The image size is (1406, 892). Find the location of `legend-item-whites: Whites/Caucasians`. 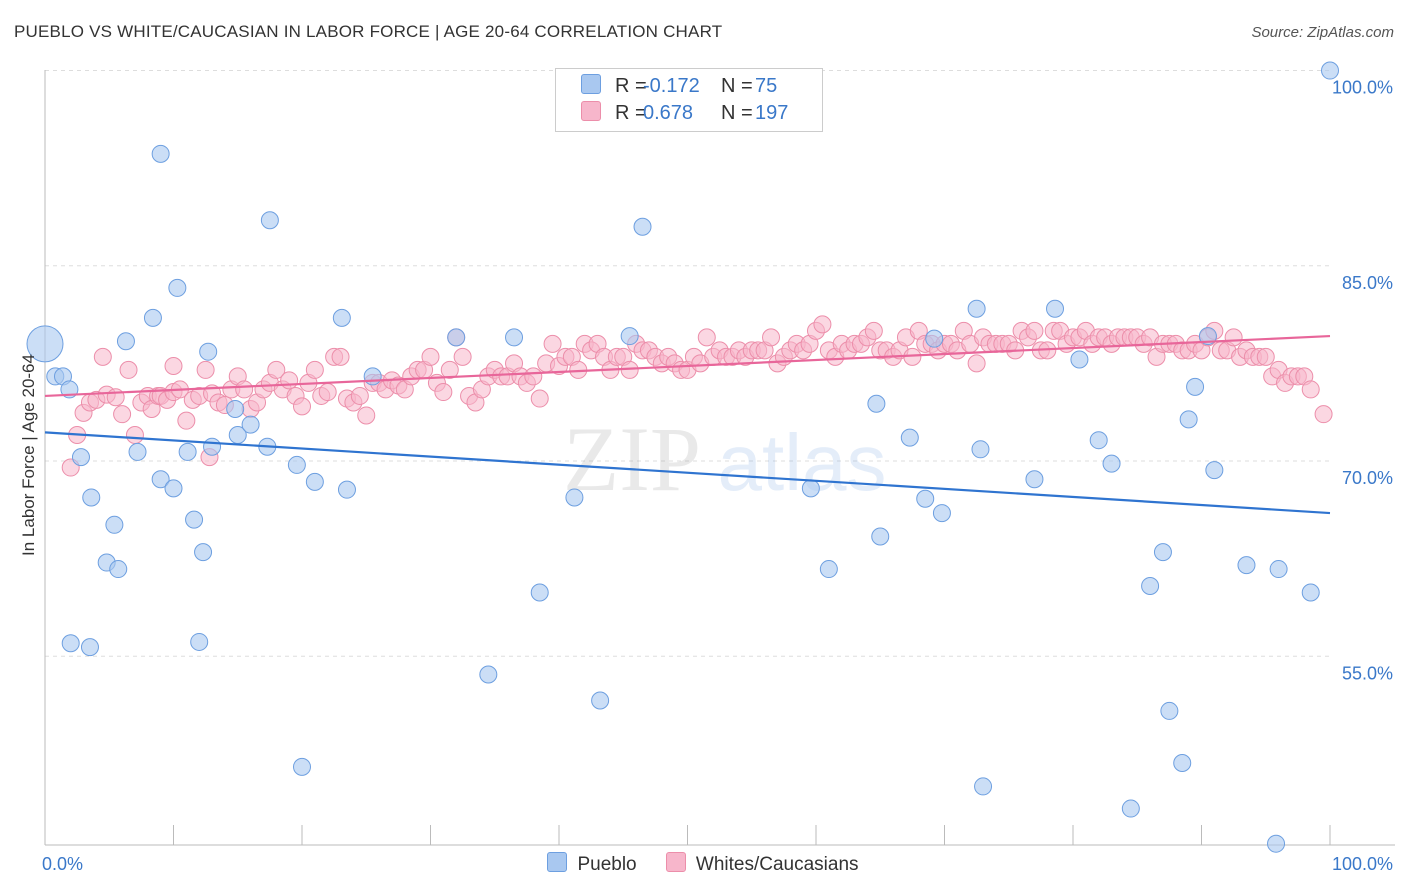

legend-item-whites: Whites/Caucasians is located at coordinates (762, 864).